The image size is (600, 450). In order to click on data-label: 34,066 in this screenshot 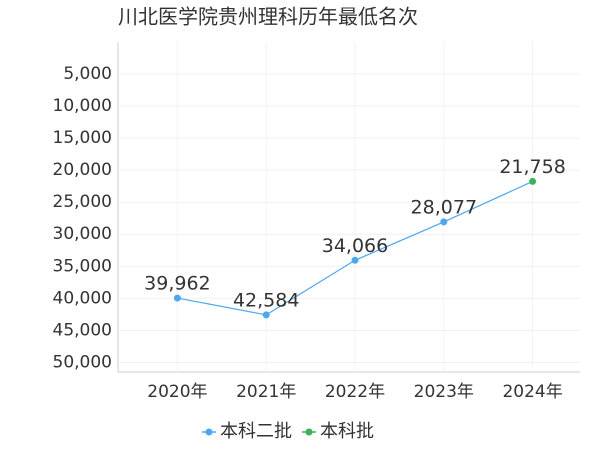, I will do `click(355, 246)`.